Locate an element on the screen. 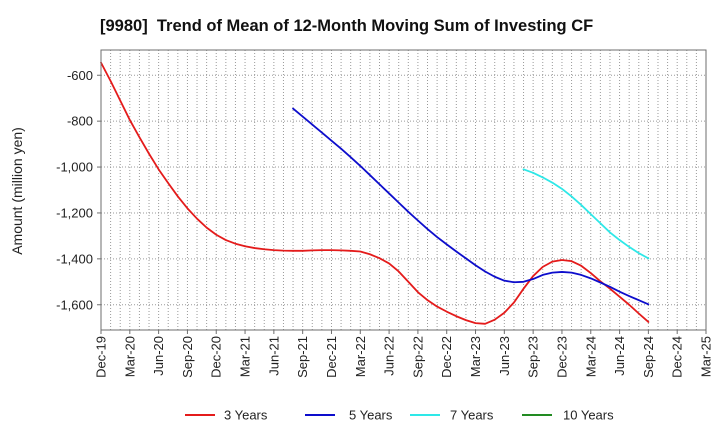 This screenshot has height=440, width=720. y-axis-label: Amount (million yen) is located at coordinates (17, 191).